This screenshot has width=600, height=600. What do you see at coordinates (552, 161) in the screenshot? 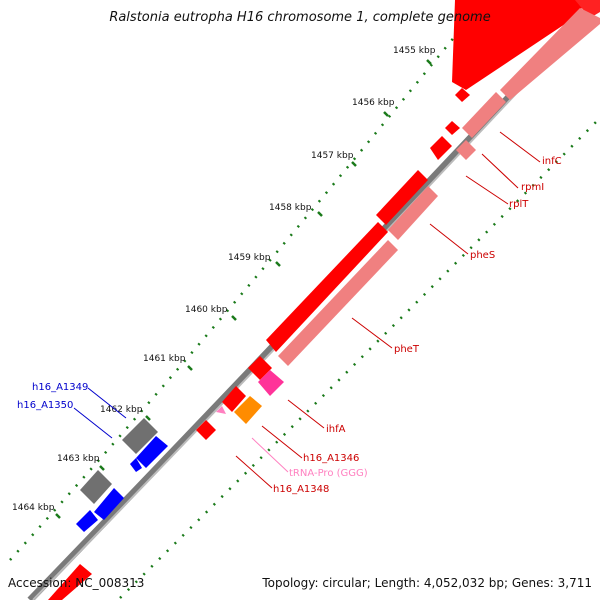
I see `gene-label-infC: infC` at bounding box center [552, 161].